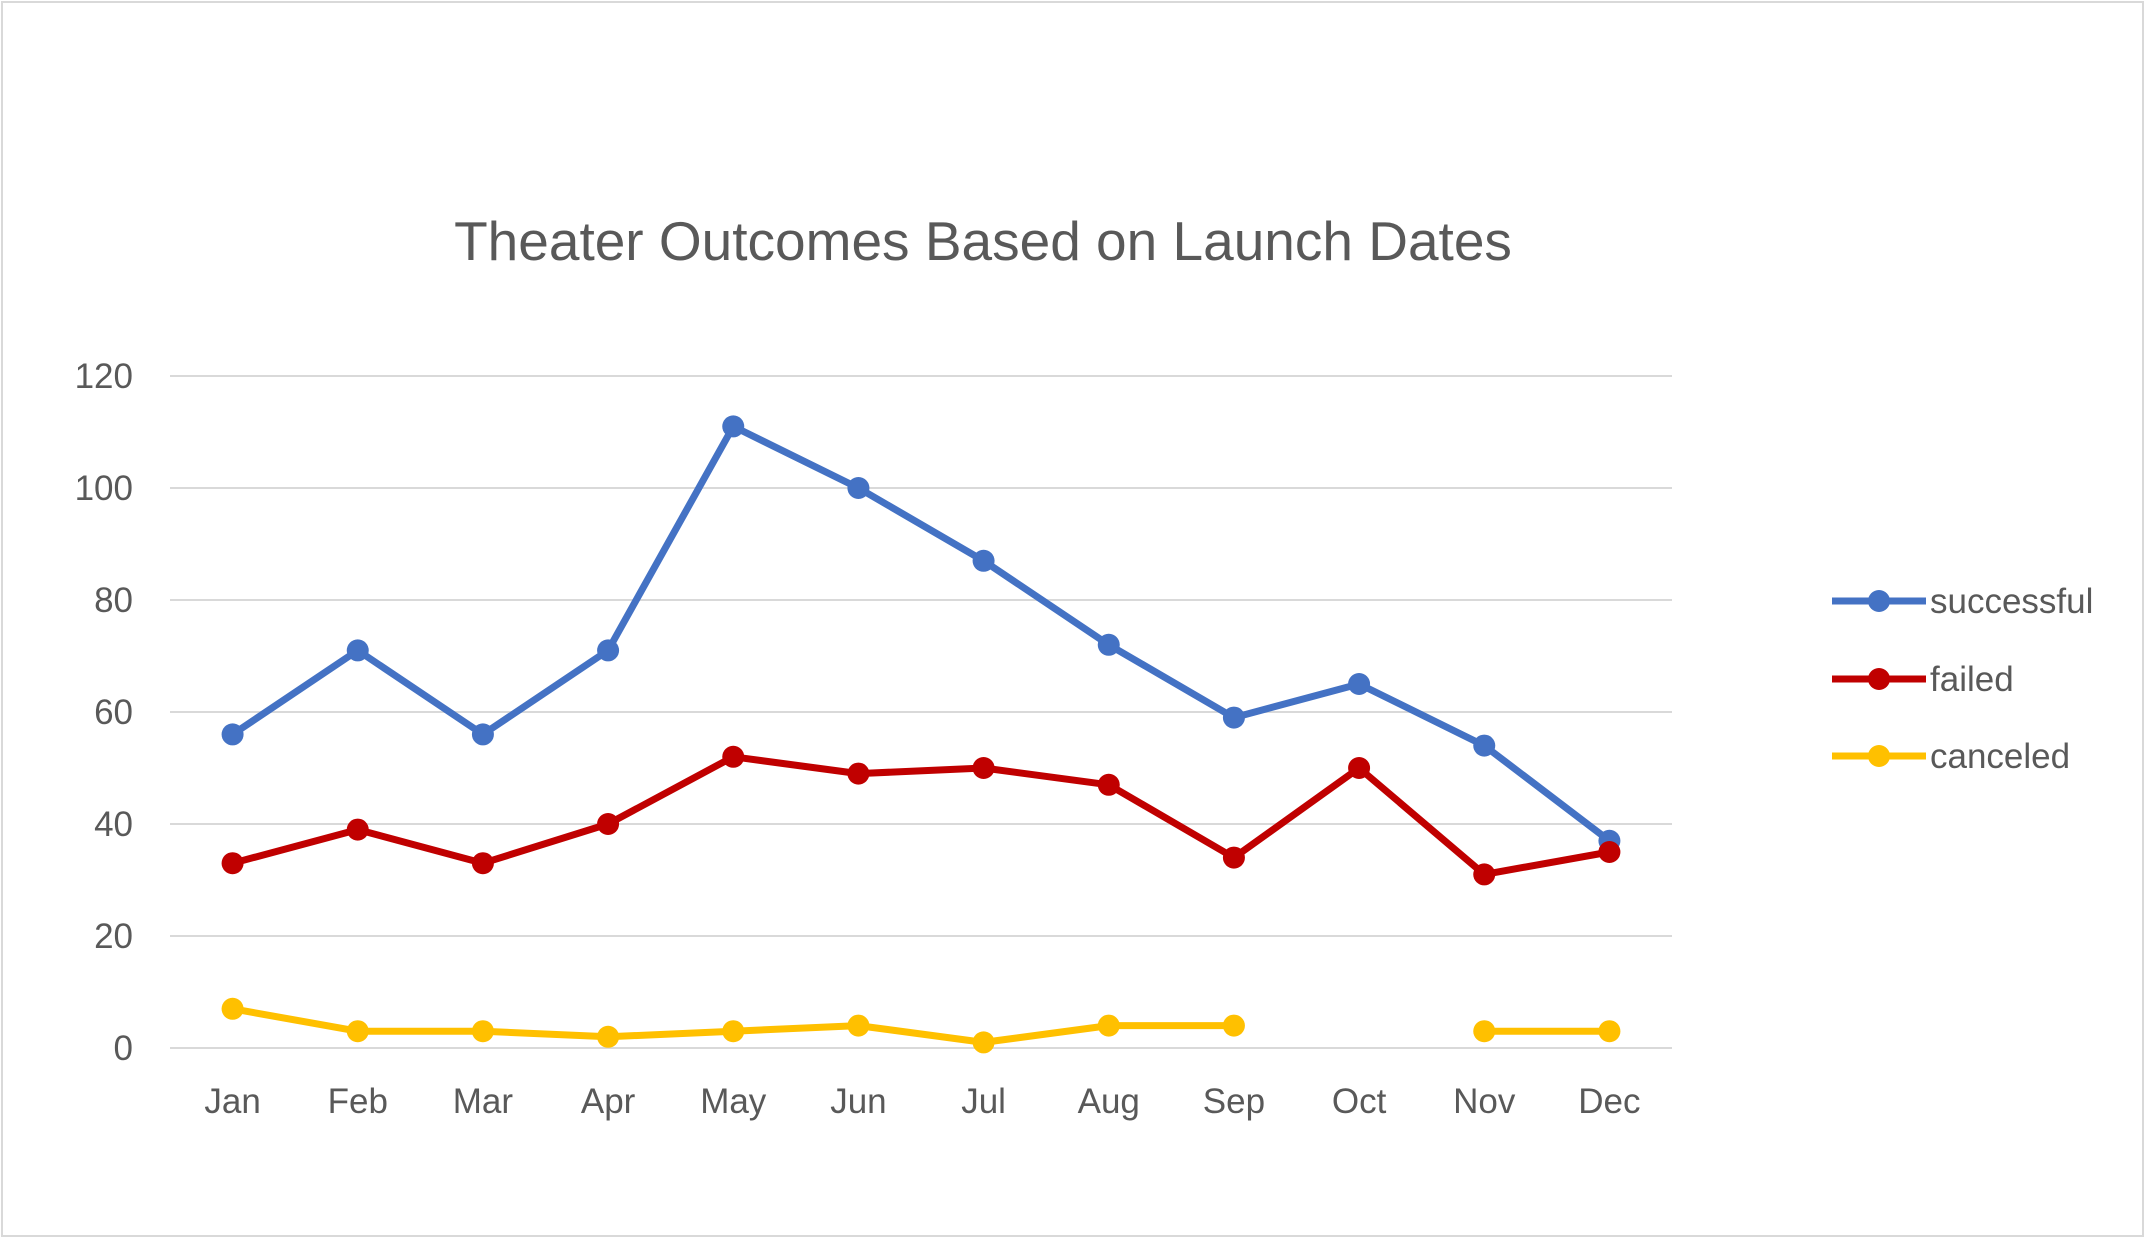 This screenshot has height=1240, width=2147. What do you see at coordinates (1923, 679) in the screenshot?
I see `legend-item-failed: failed` at bounding box center [1923, 679].